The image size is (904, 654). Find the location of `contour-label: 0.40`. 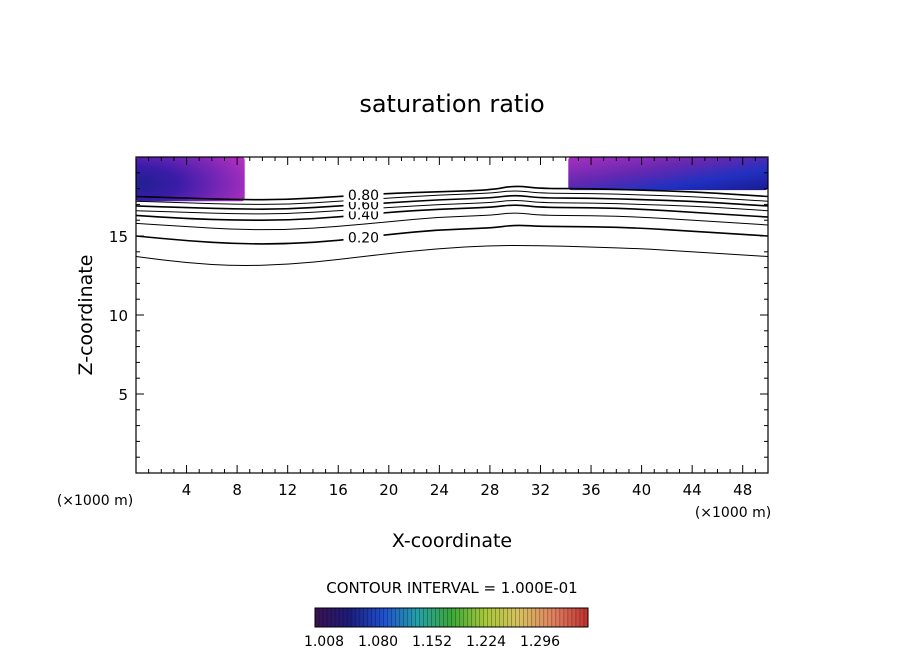

contour-label: 0.40 is located at coordinates (363, 216).